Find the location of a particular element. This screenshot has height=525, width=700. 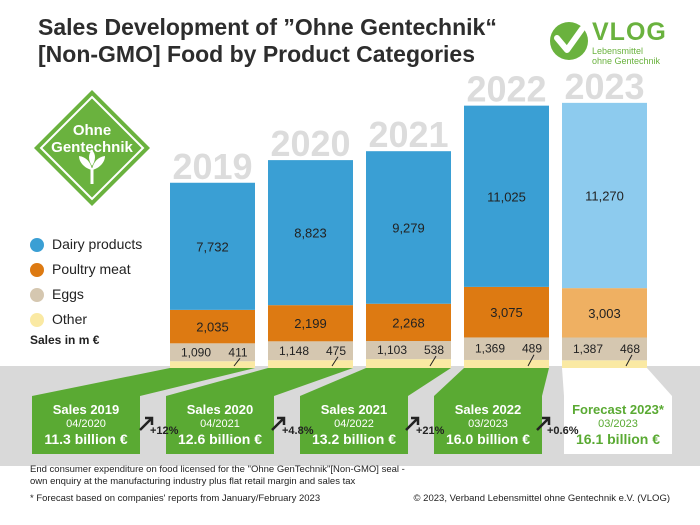

sales-box-value: 16.0 billion € is located at coordinates (488, 439).